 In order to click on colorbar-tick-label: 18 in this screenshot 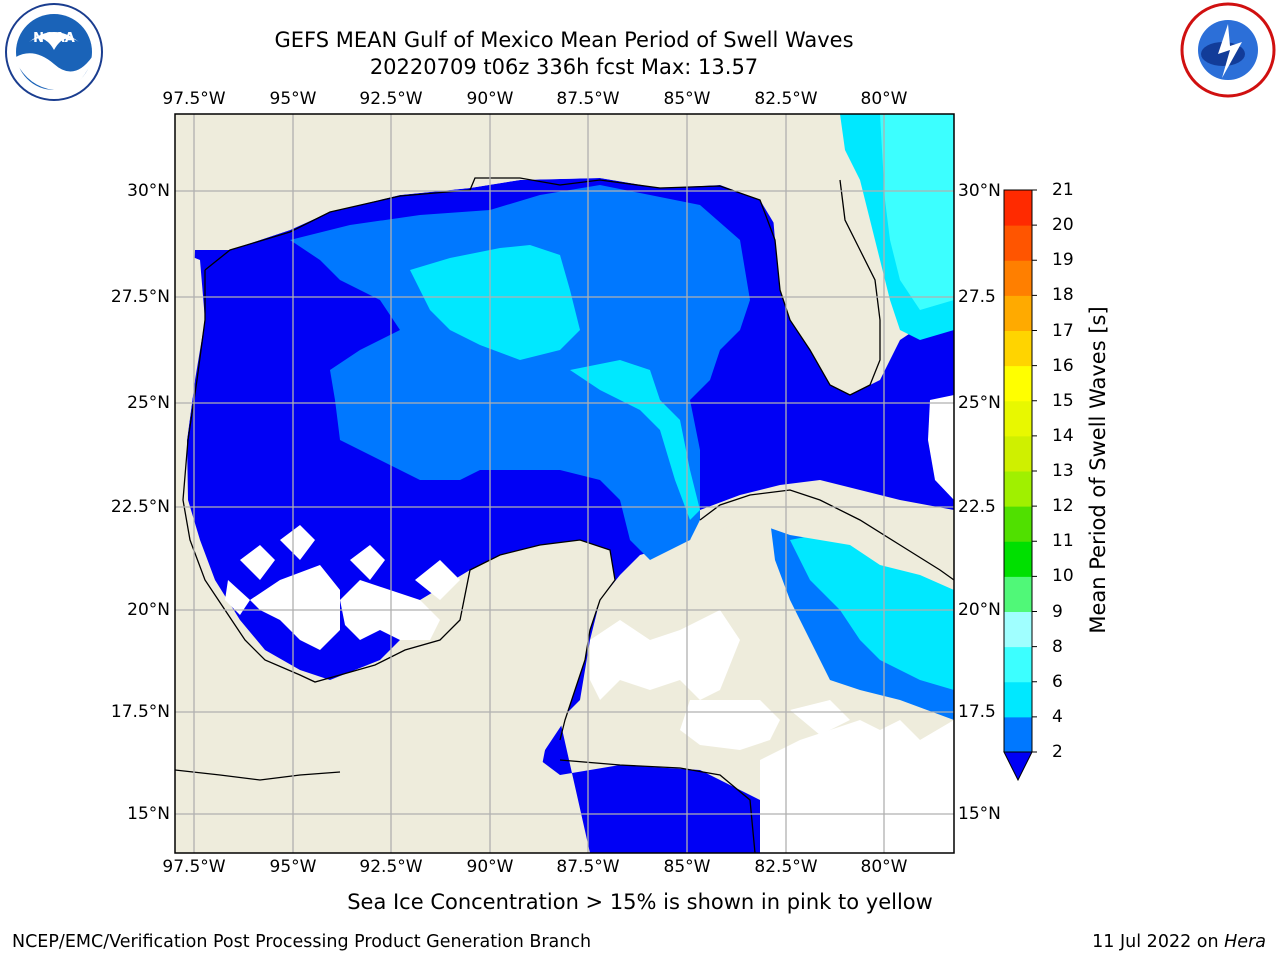, I will do `click(1063, 295)`.